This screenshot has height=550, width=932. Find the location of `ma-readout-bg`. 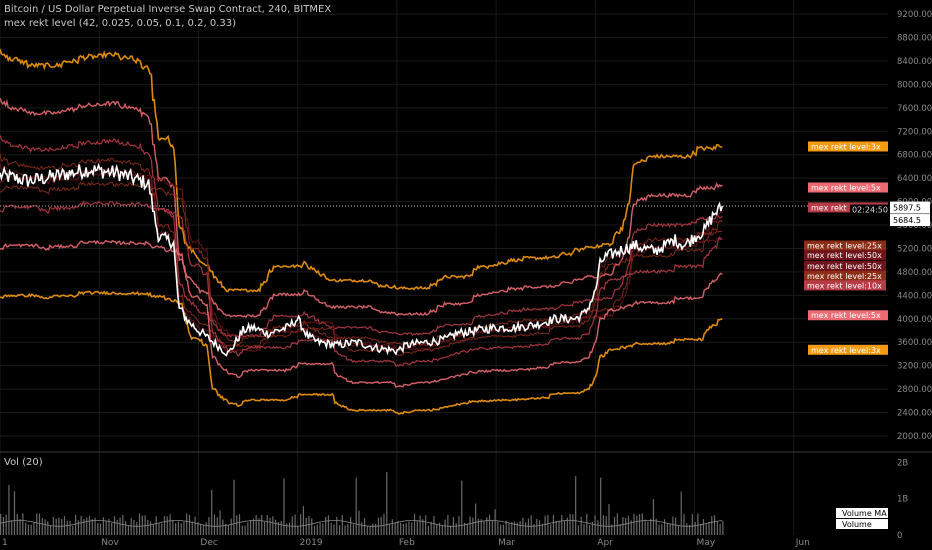

ma-readout-bg is located at coordinates (910, 220).